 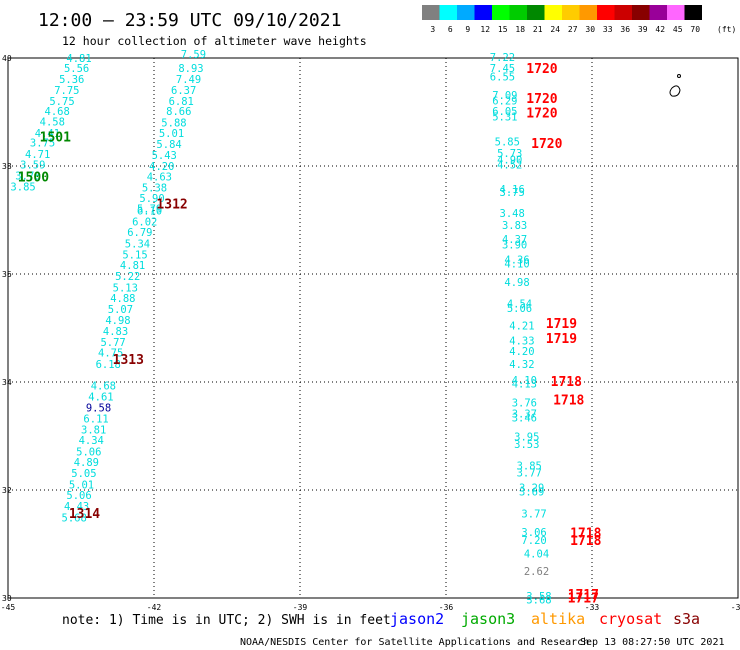 I want to click on swh-value: 5.75, so click(x=61, y=102).